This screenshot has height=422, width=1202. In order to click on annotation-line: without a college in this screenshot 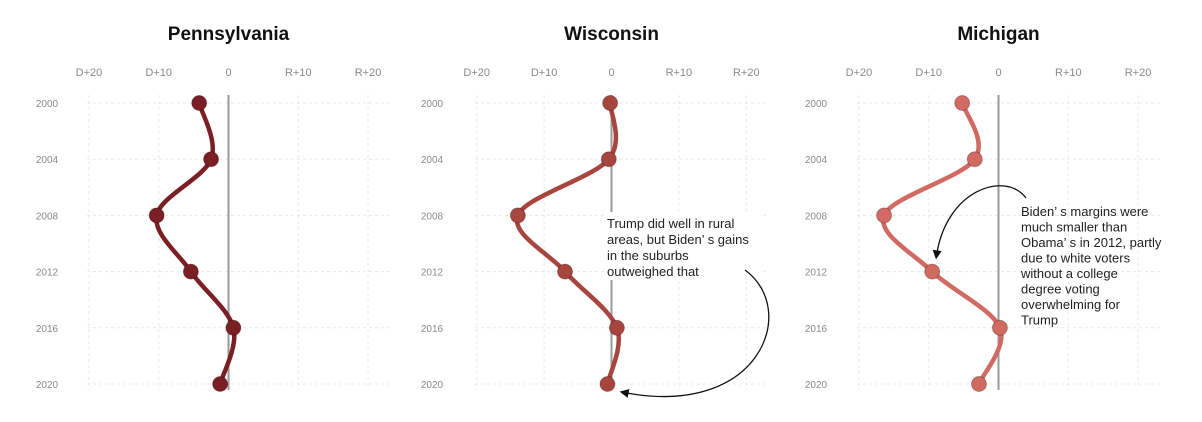, I will do `click(1069, 273)`.